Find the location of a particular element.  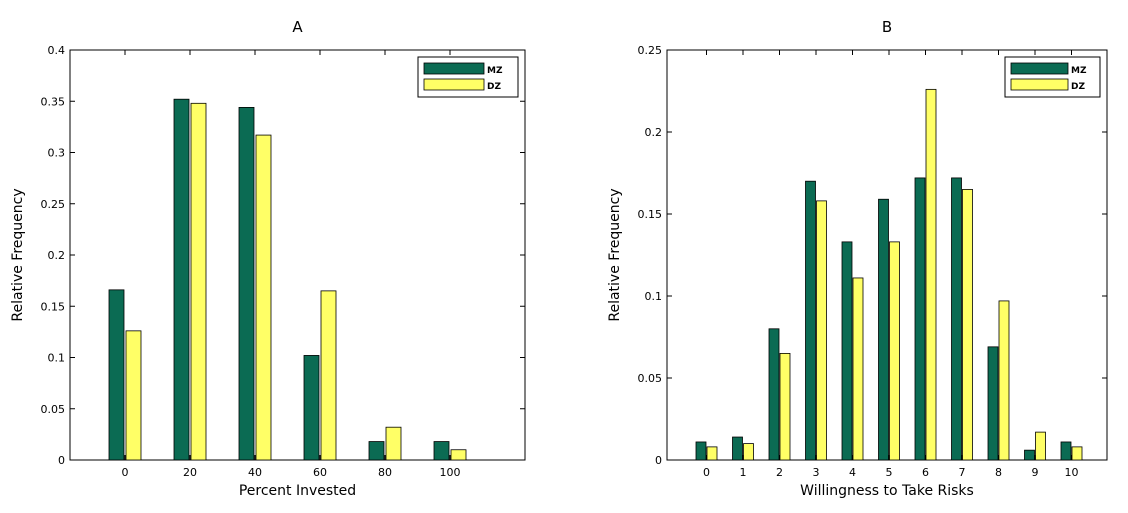

x-tick-label: 8 is located at coordinates (998, 472).